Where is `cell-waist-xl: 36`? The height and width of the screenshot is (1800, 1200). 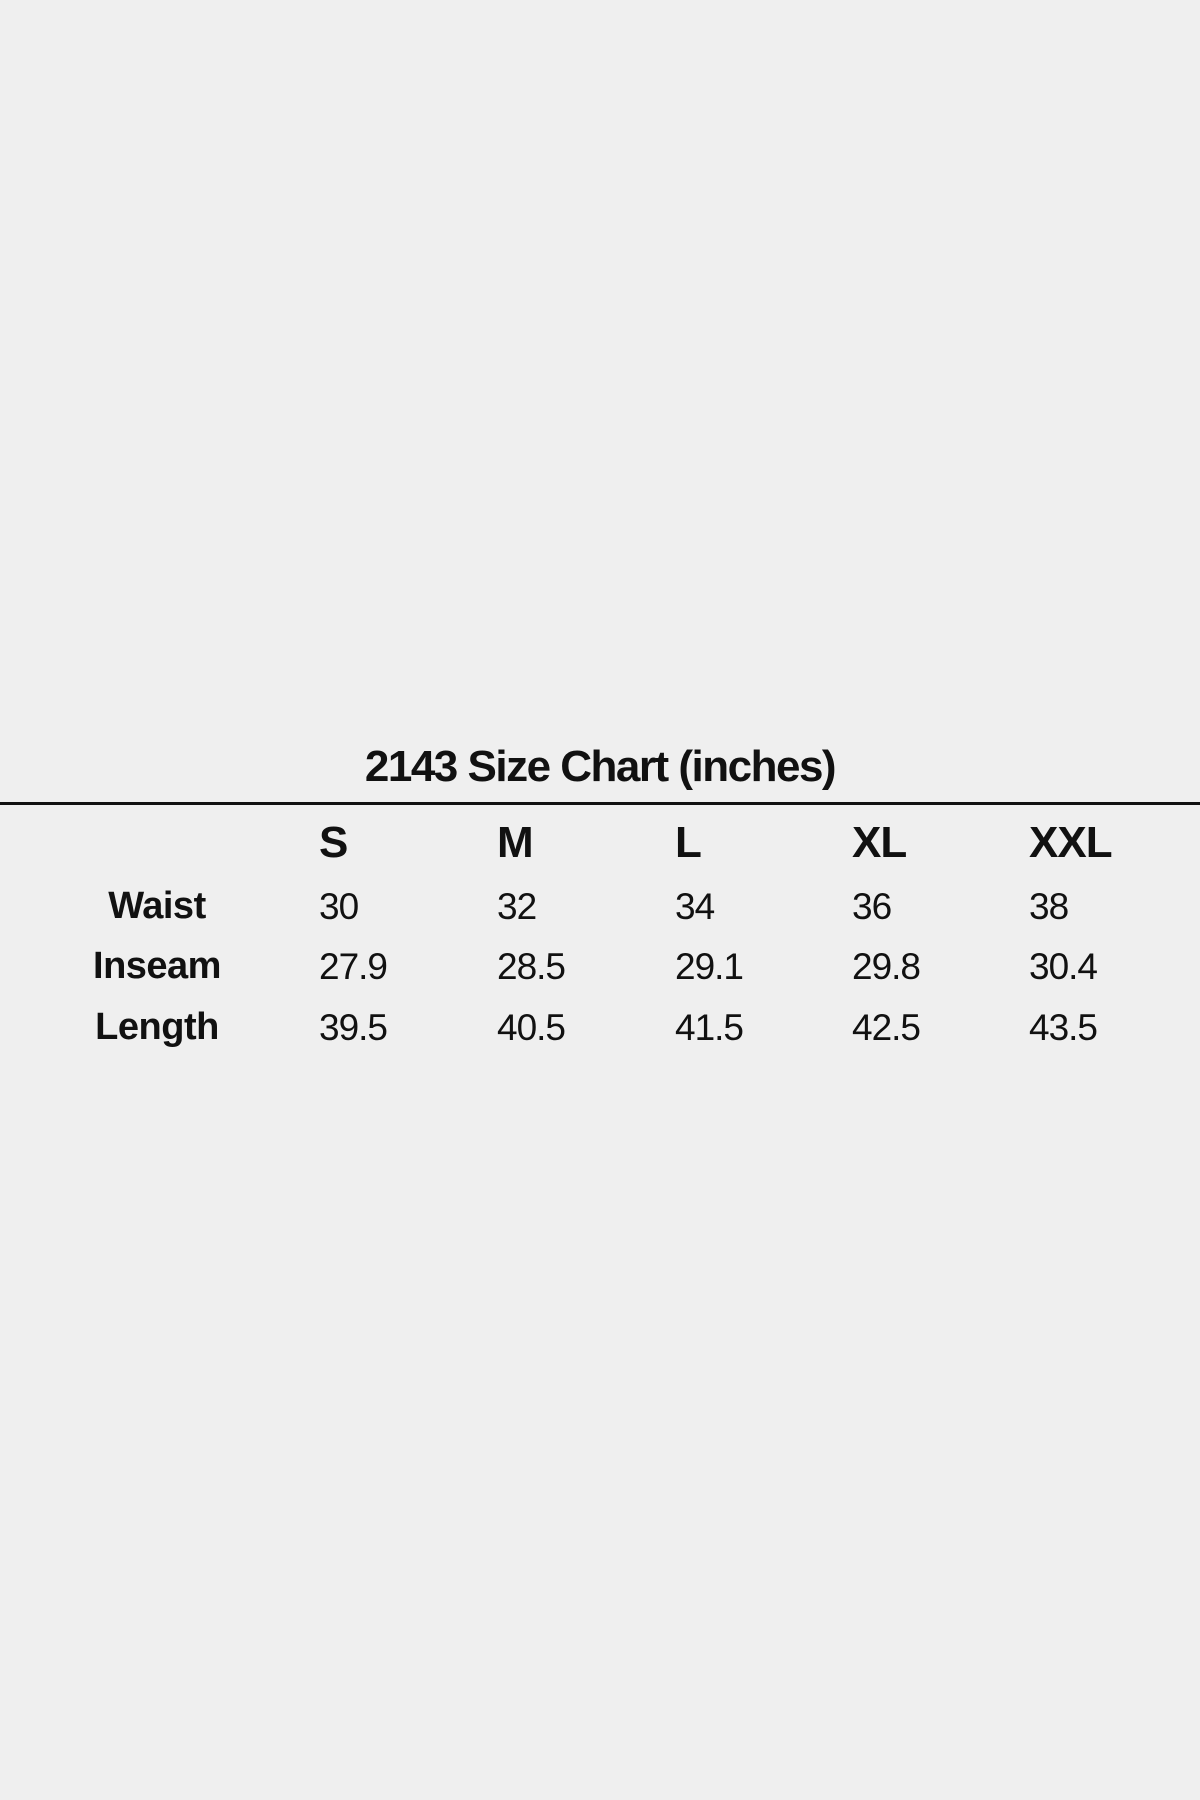 cell-waist-xl: 36 is located at coordinates (872, 906).